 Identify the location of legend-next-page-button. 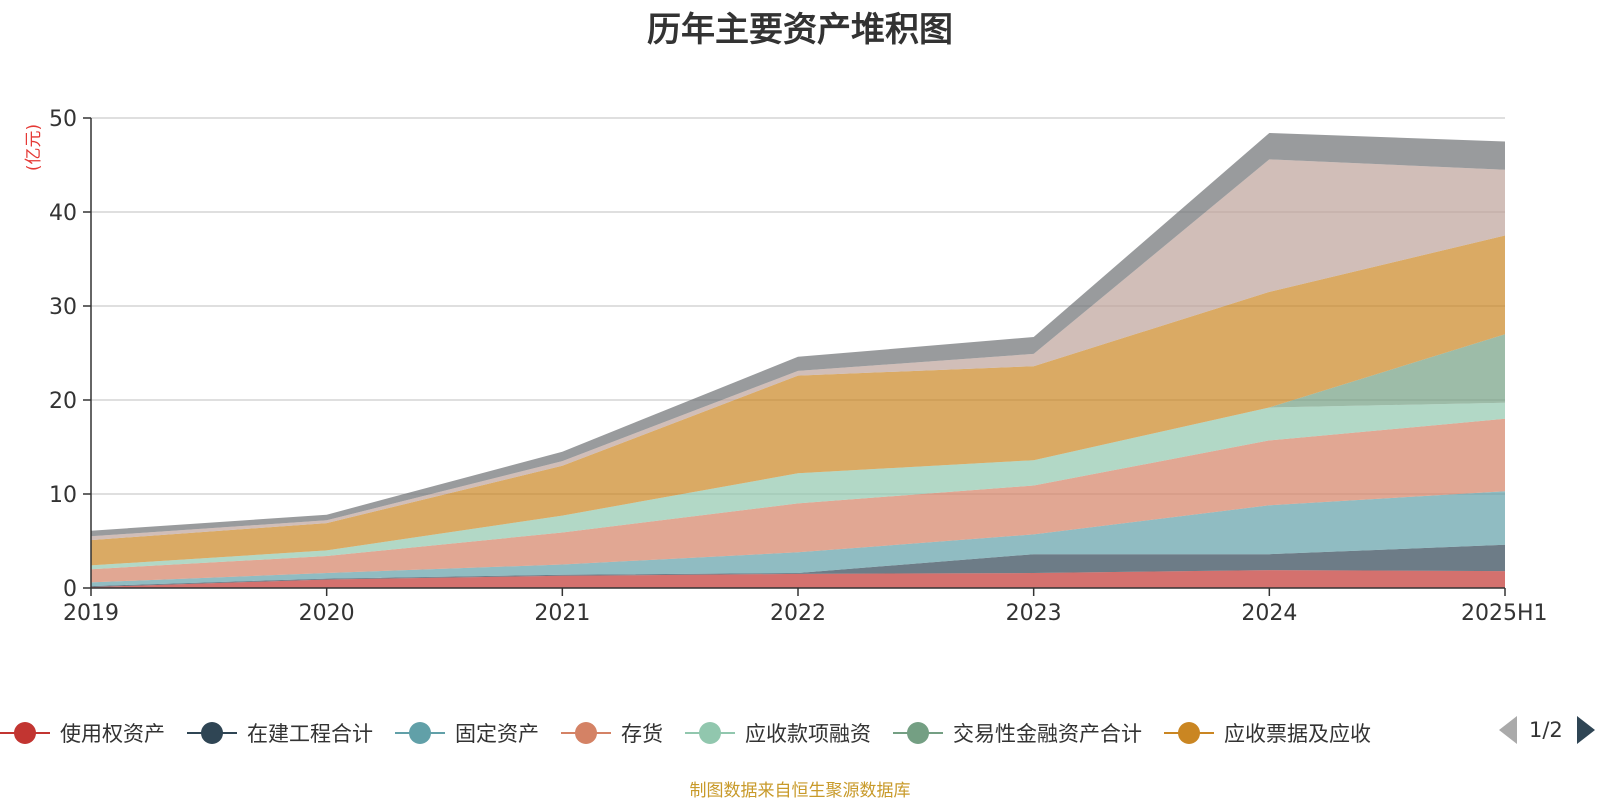
(1585, 730).